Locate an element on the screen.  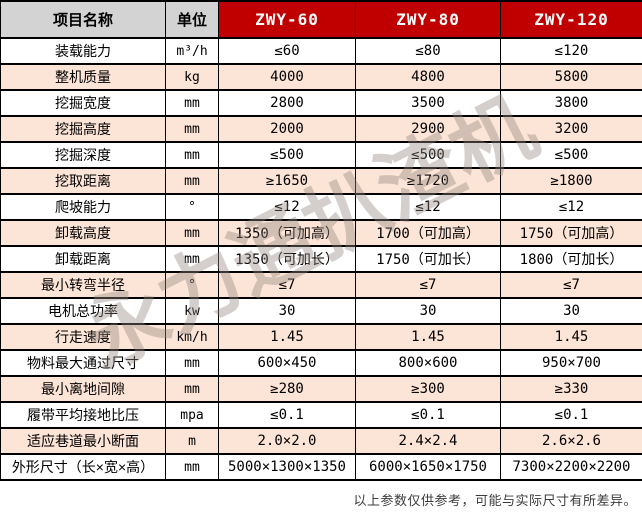
row-label: 挖掘深度 is located at coordinates (83, 155).